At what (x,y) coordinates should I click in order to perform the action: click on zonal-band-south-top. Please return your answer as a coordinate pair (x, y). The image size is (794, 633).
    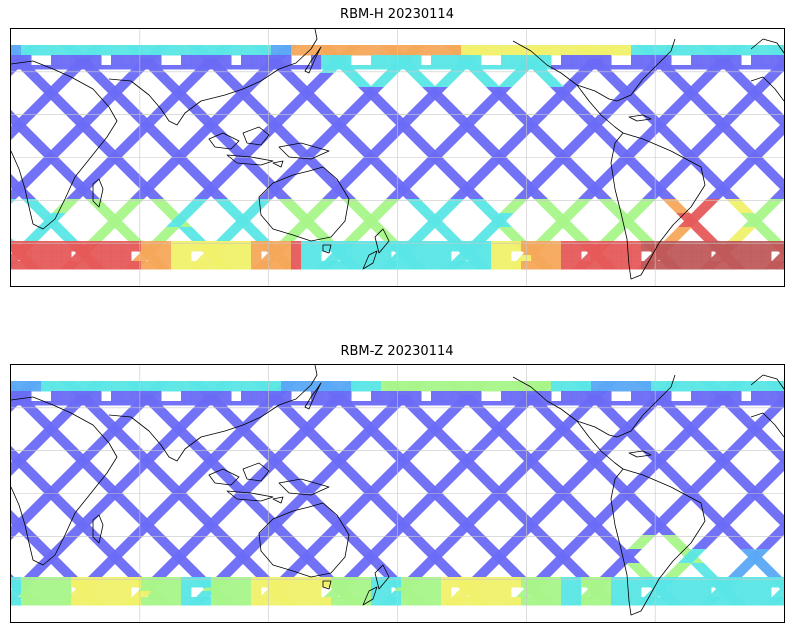
    Looking at the image, I should click on (397, 255).